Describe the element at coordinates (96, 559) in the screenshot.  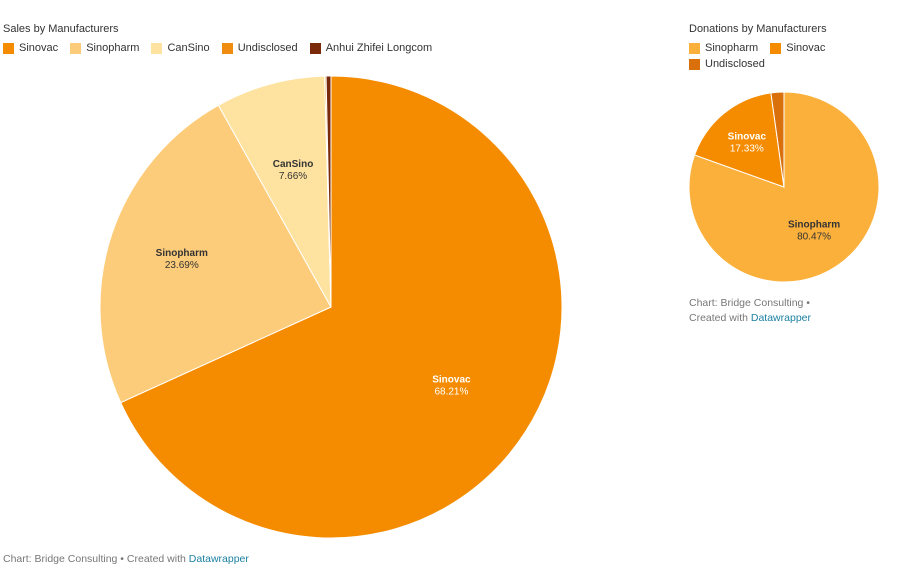
I see `footer-credit: Chart: Bridge Consulting • Created with` at that location.